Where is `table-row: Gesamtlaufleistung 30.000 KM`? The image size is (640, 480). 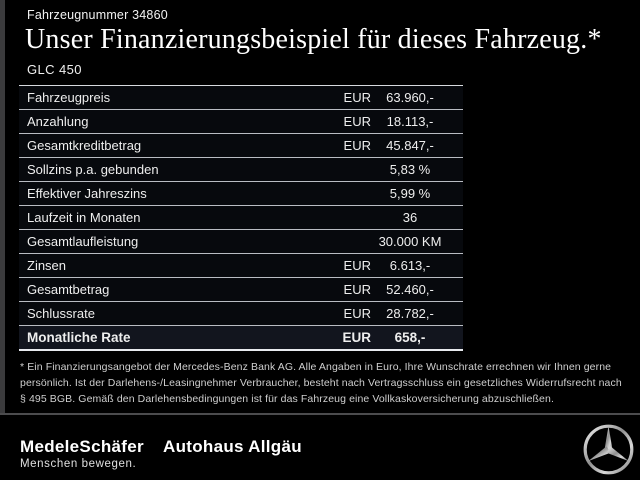 table-row: Gesamtlaufleistung 30.000 KM is located at coordinates (241, 242).